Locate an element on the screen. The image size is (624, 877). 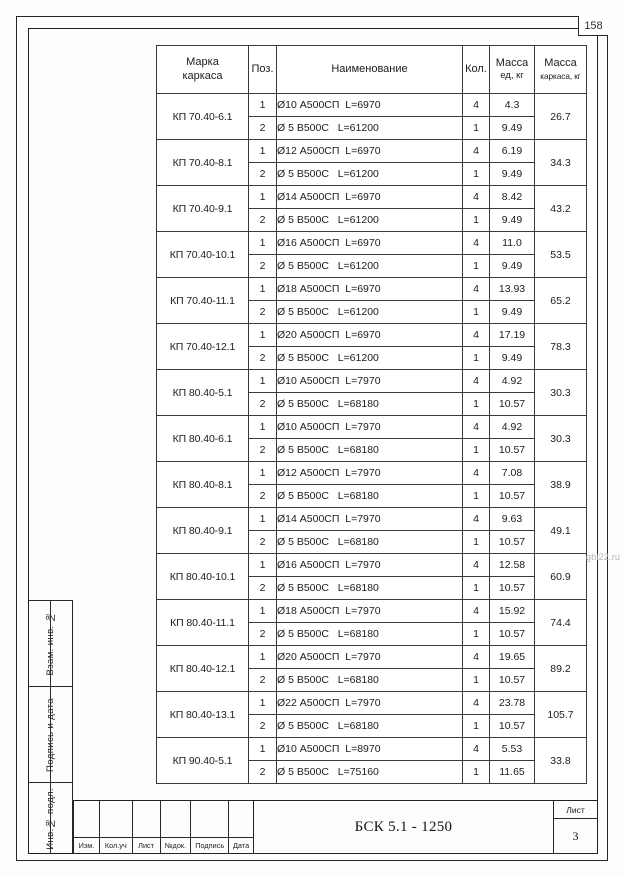
cell-mass-frame: 30.3 is located at coordinates (560, 438).